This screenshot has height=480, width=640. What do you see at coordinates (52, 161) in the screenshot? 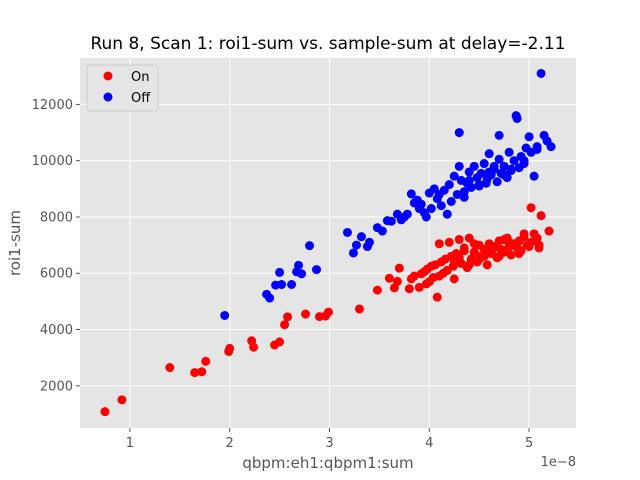
I see `y-tick-label: 10000` at bounding box center [52, 161].